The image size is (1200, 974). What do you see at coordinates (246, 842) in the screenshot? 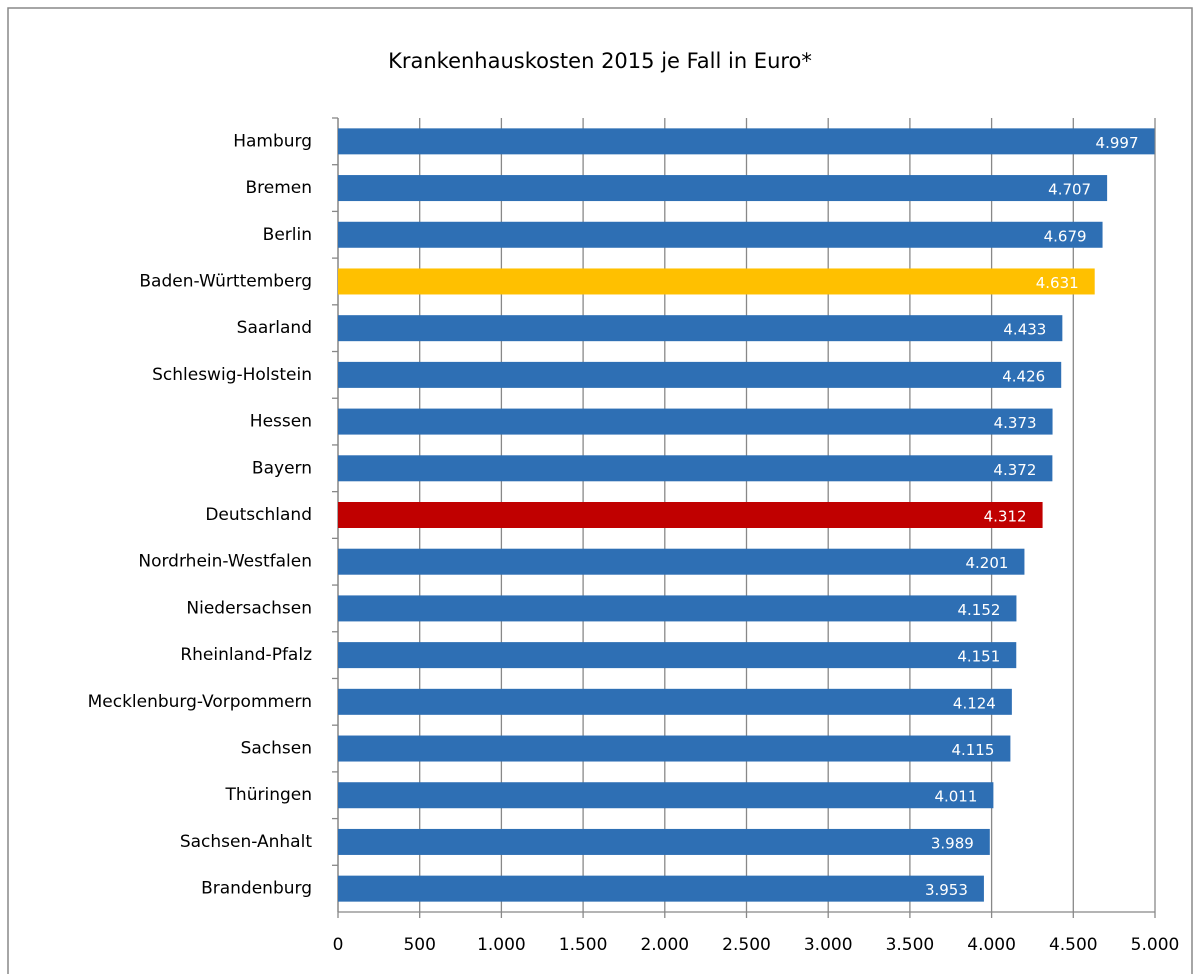
I see `y-tick-label: Sachsen-Anhalt` at bounding box center [246, 842].